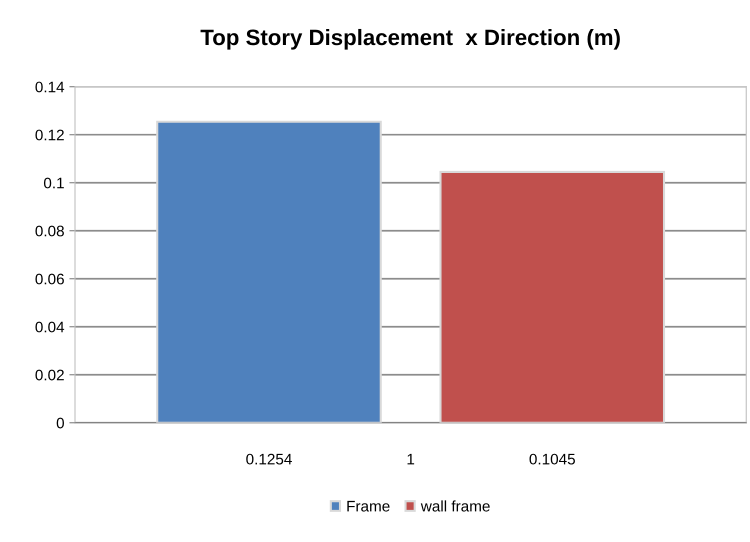 Image resolution: width=750 pixels, height=542 pixels. I want to click on y-tick-label: 0.1, so click(54, 183).